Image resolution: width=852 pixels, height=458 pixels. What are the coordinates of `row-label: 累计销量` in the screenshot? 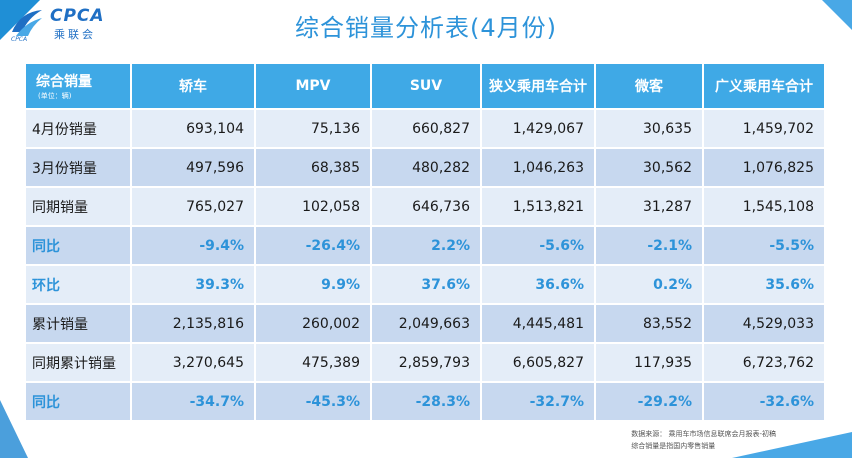 It's located at (79, 323).